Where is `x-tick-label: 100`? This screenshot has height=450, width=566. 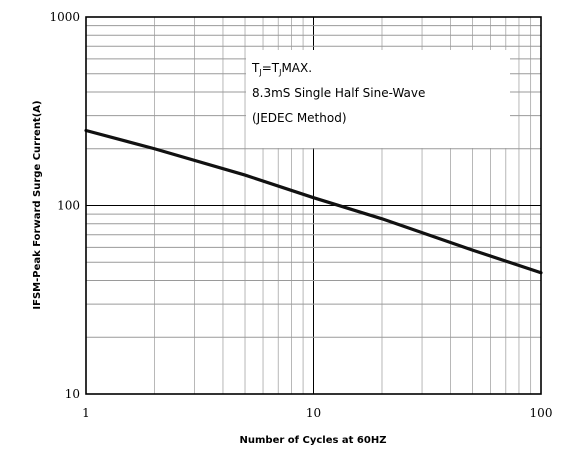 x-tick-label: 100 is located at coordinates (541, 413).